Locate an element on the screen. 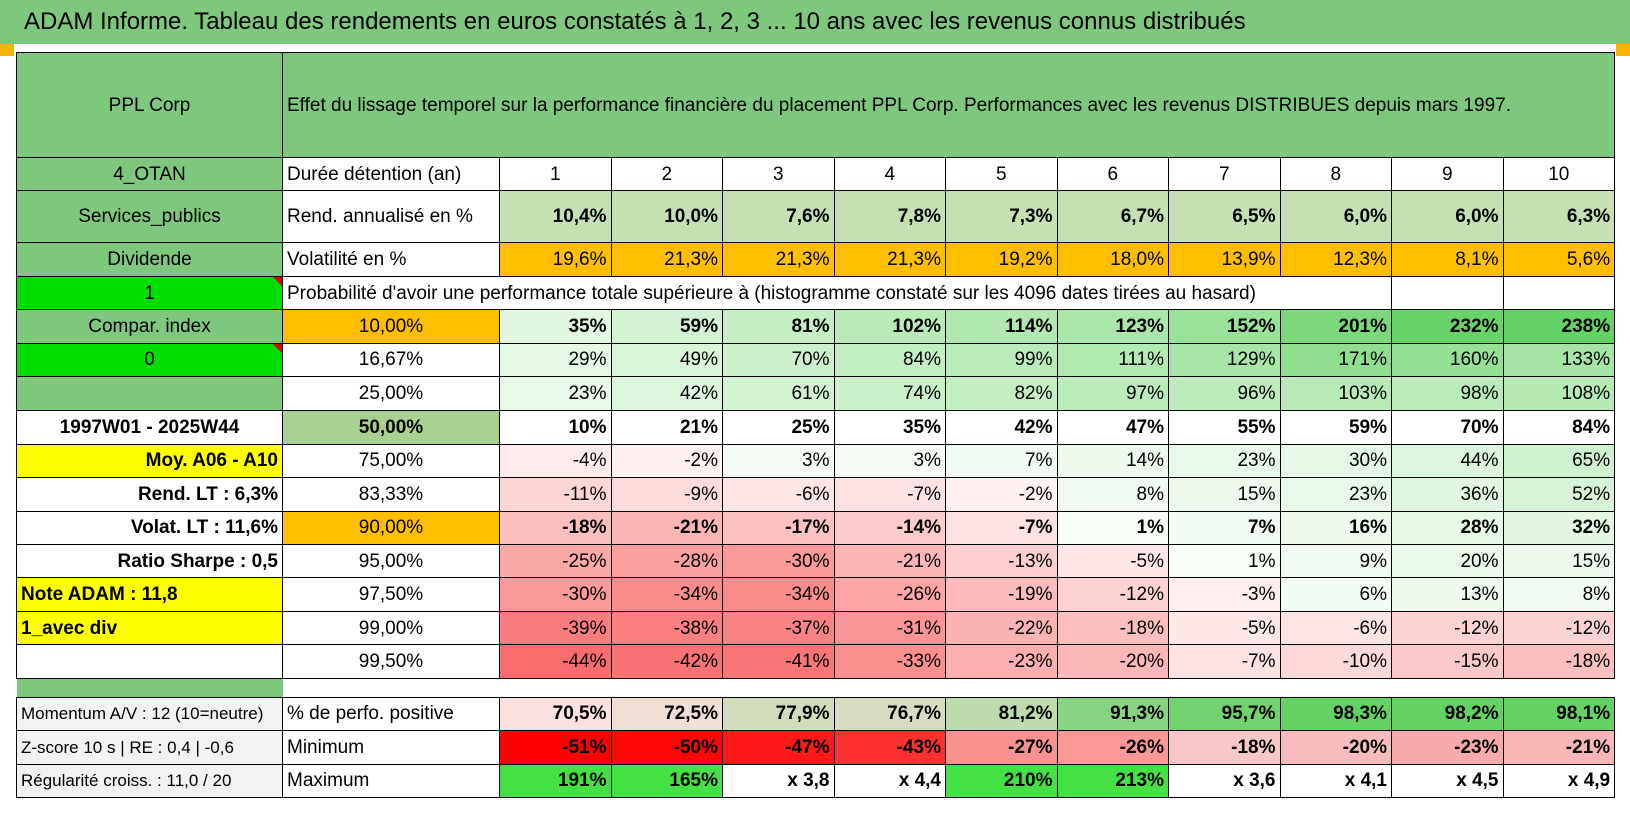 This screenshot has height=815, width=1630. percentile-level: 75,00% is located at coordinates (391, 461).